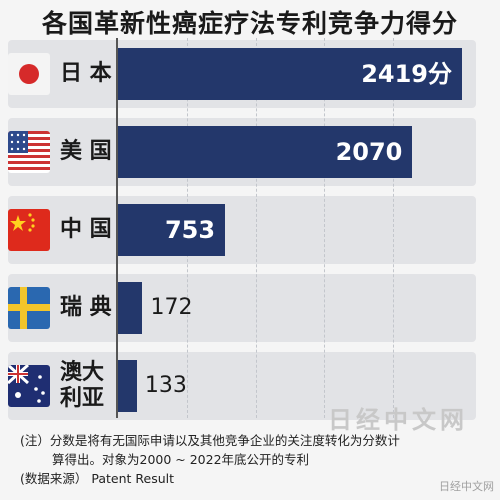 This screenshot has width=500, height=500. What do you see at coordinates (86, 307) in the screenshot?
I see `category-label: 瑞 典` at bounding box center [86, 307].